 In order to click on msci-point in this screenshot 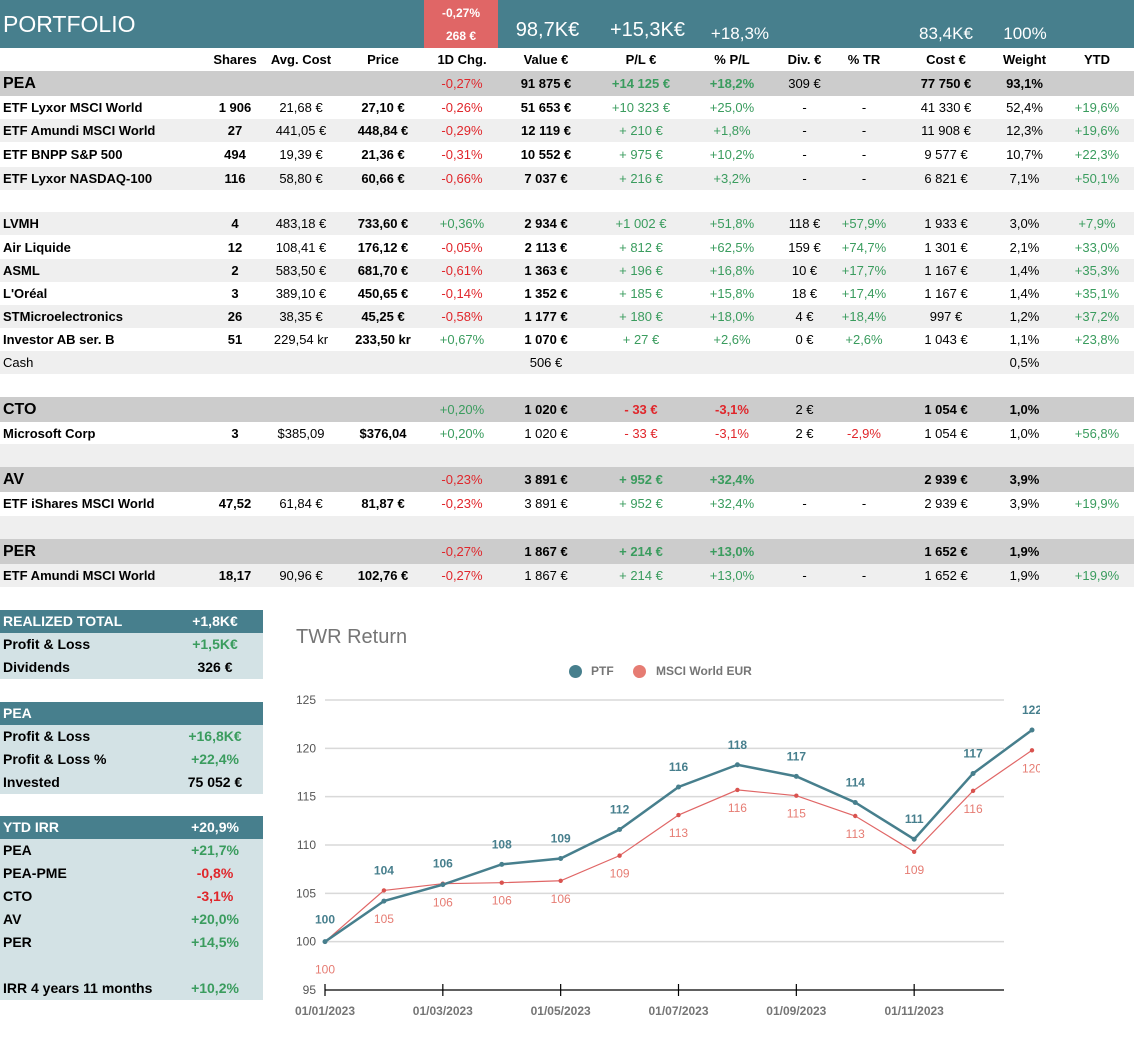, I will do `click(560, 880)`.